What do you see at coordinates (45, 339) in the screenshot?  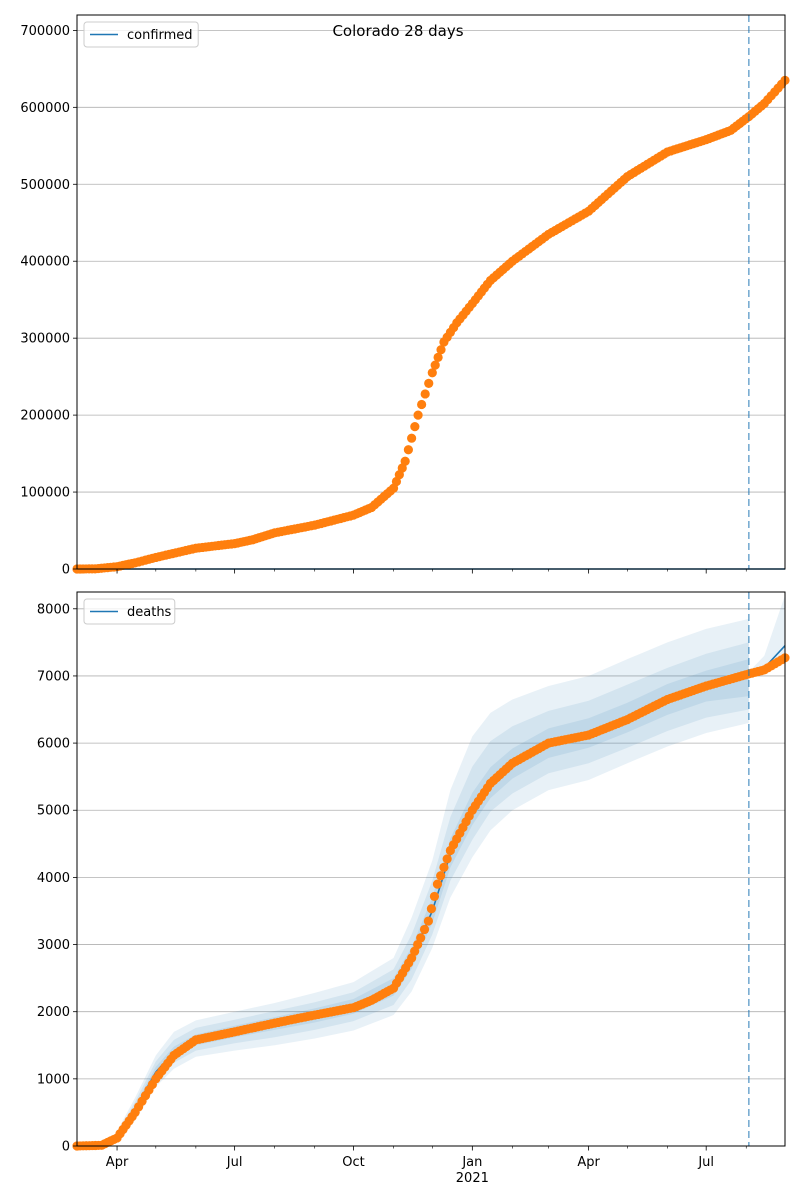 I see `y-tick-label: 300000` at bounding box center [45, 339].